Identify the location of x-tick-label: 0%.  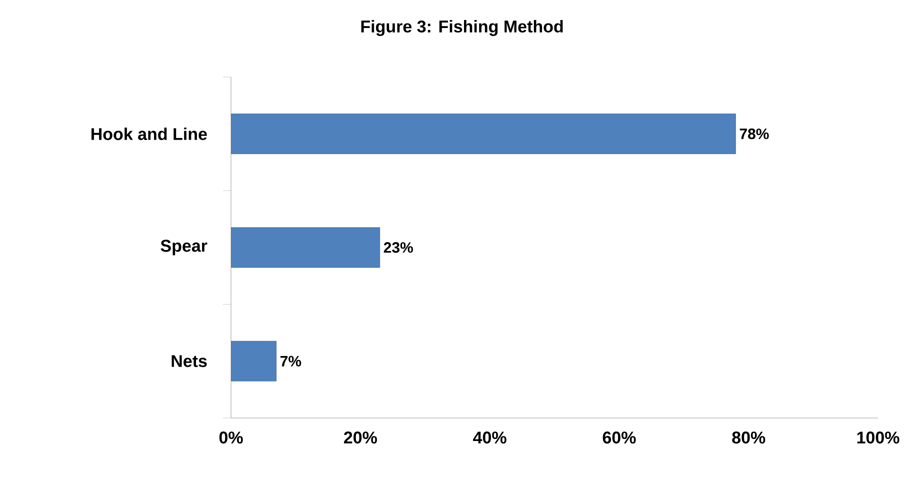
(231, 438).